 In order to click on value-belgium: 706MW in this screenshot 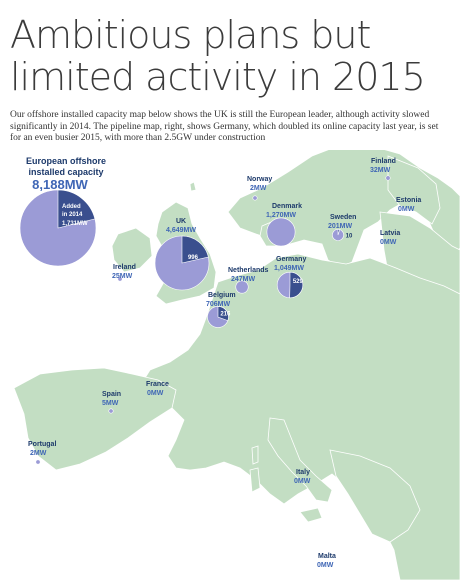, I will do `click(218, 304)`.